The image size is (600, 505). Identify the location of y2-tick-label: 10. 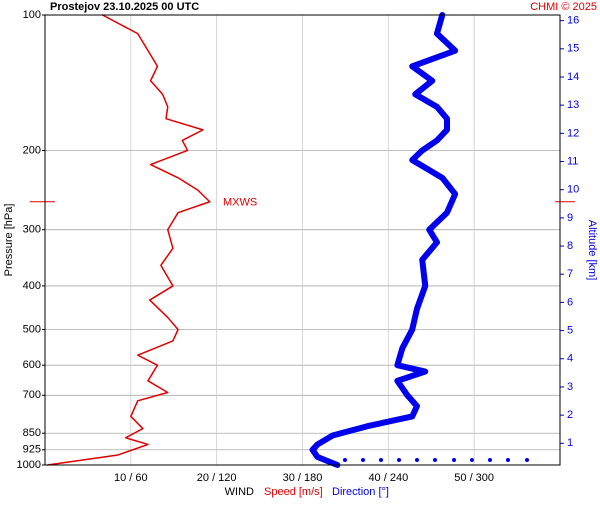
(573, 190).